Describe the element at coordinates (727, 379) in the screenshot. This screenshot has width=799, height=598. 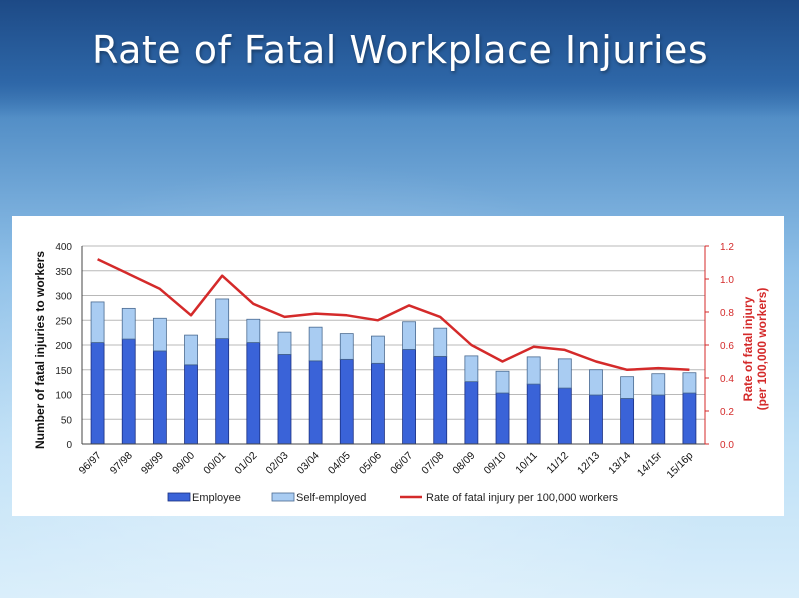
I see `y-right-tick-label: 0.4` at that location.